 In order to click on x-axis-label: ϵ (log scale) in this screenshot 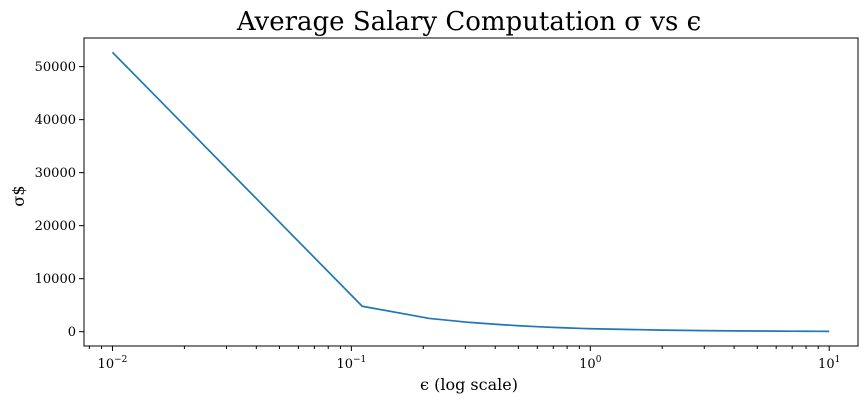, I will do `click(469, 384)`.